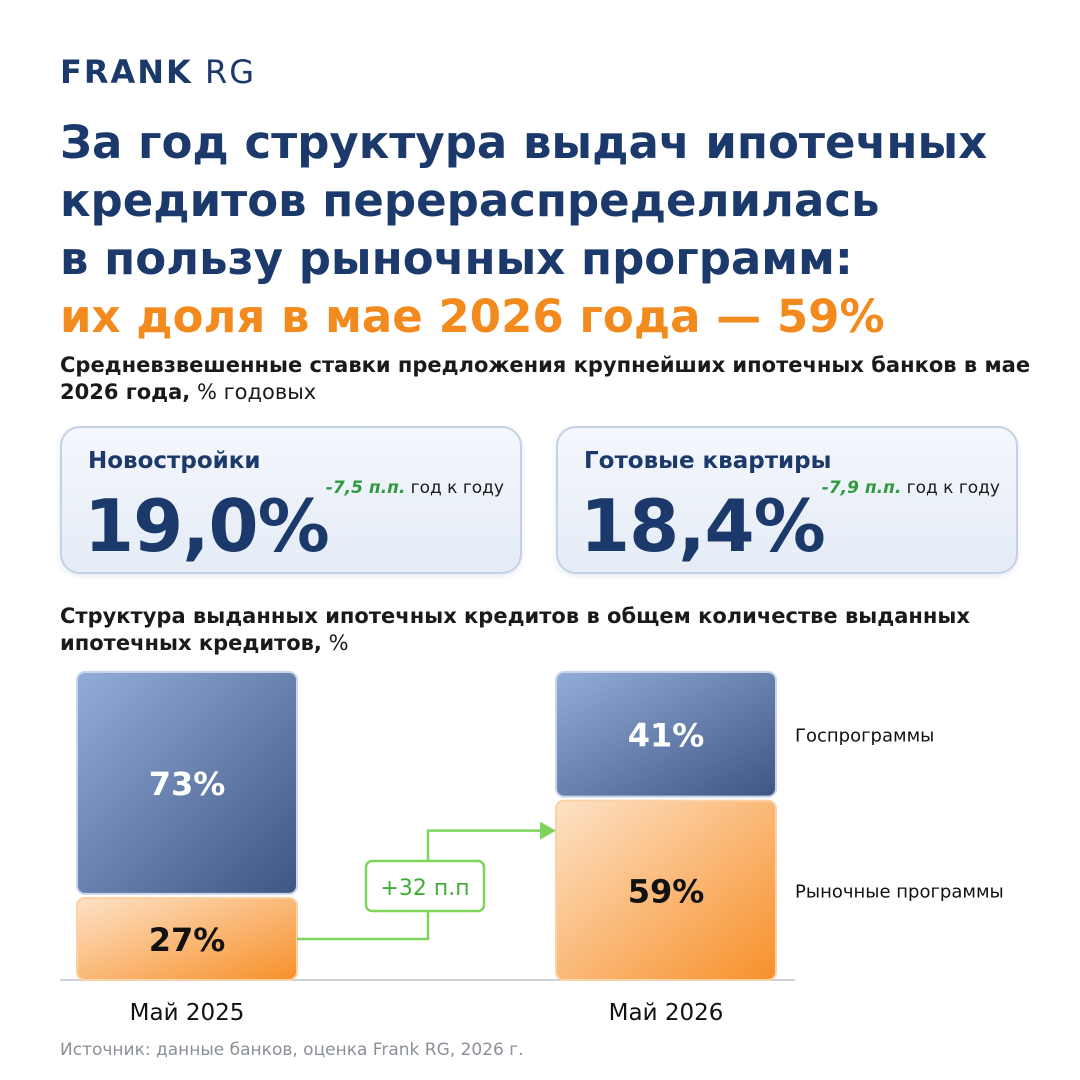 The height and width of the screenshot is (1080, 1080). What do you see at coordinates (253, 392) in the screenshot?
I see `rates-title-unit: % годовых` at bounding box center [253, 392].